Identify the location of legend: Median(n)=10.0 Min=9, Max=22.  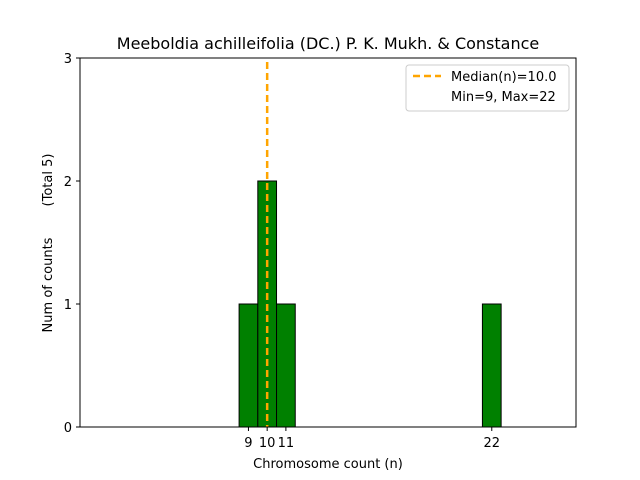
(487, 88).